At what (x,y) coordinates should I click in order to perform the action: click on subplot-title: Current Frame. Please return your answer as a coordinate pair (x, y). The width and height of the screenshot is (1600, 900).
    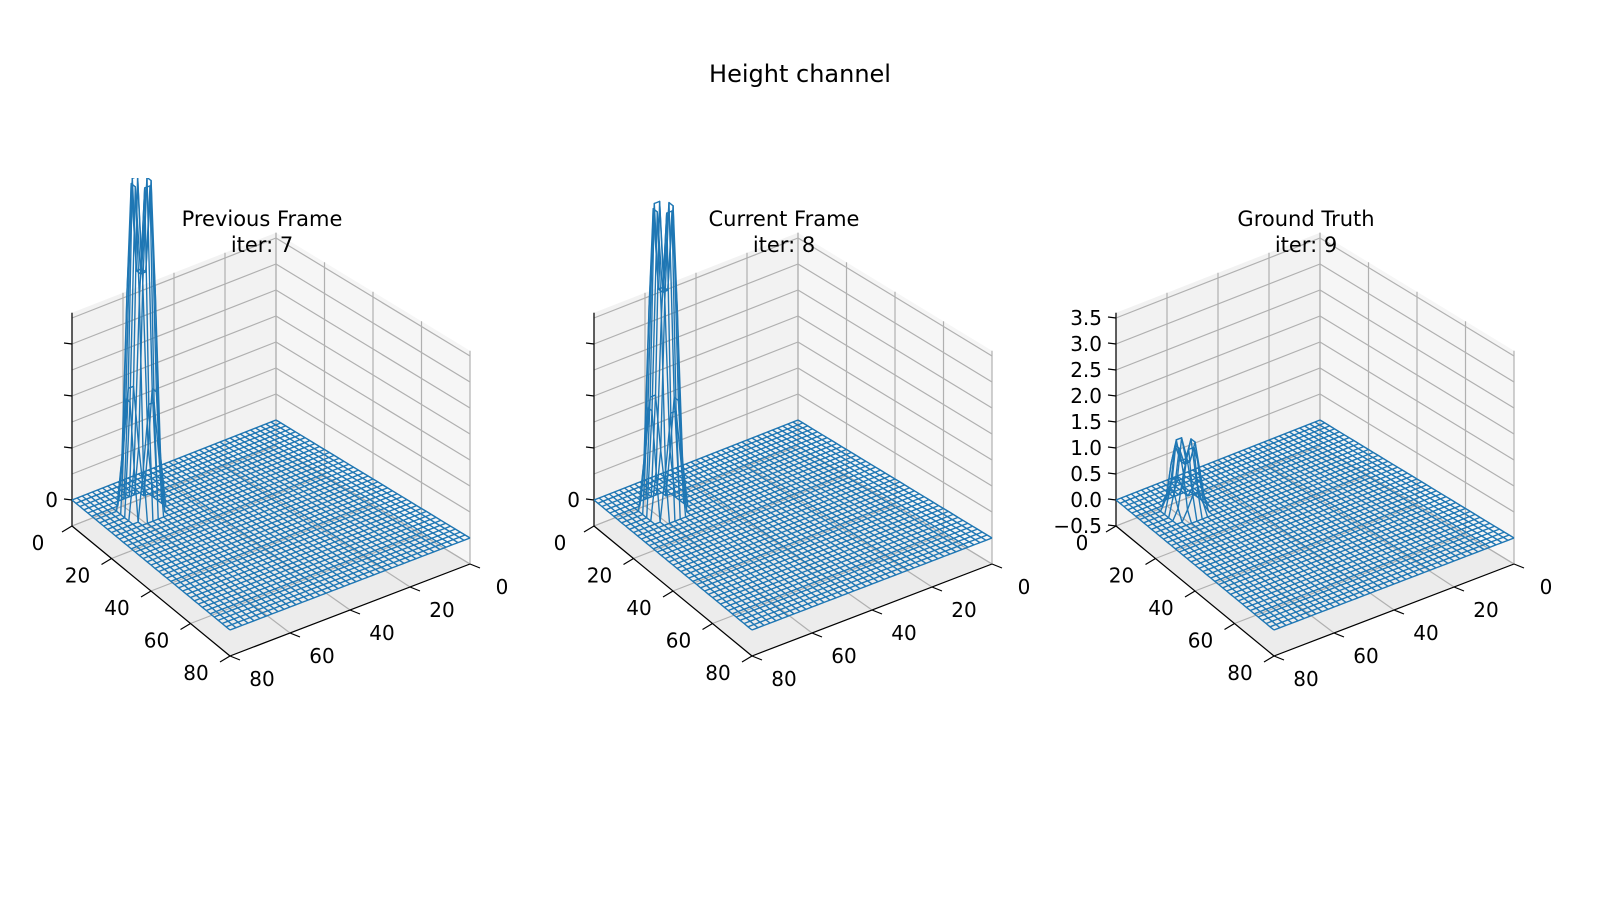
    Looking at the image, I should click on (784, 219).